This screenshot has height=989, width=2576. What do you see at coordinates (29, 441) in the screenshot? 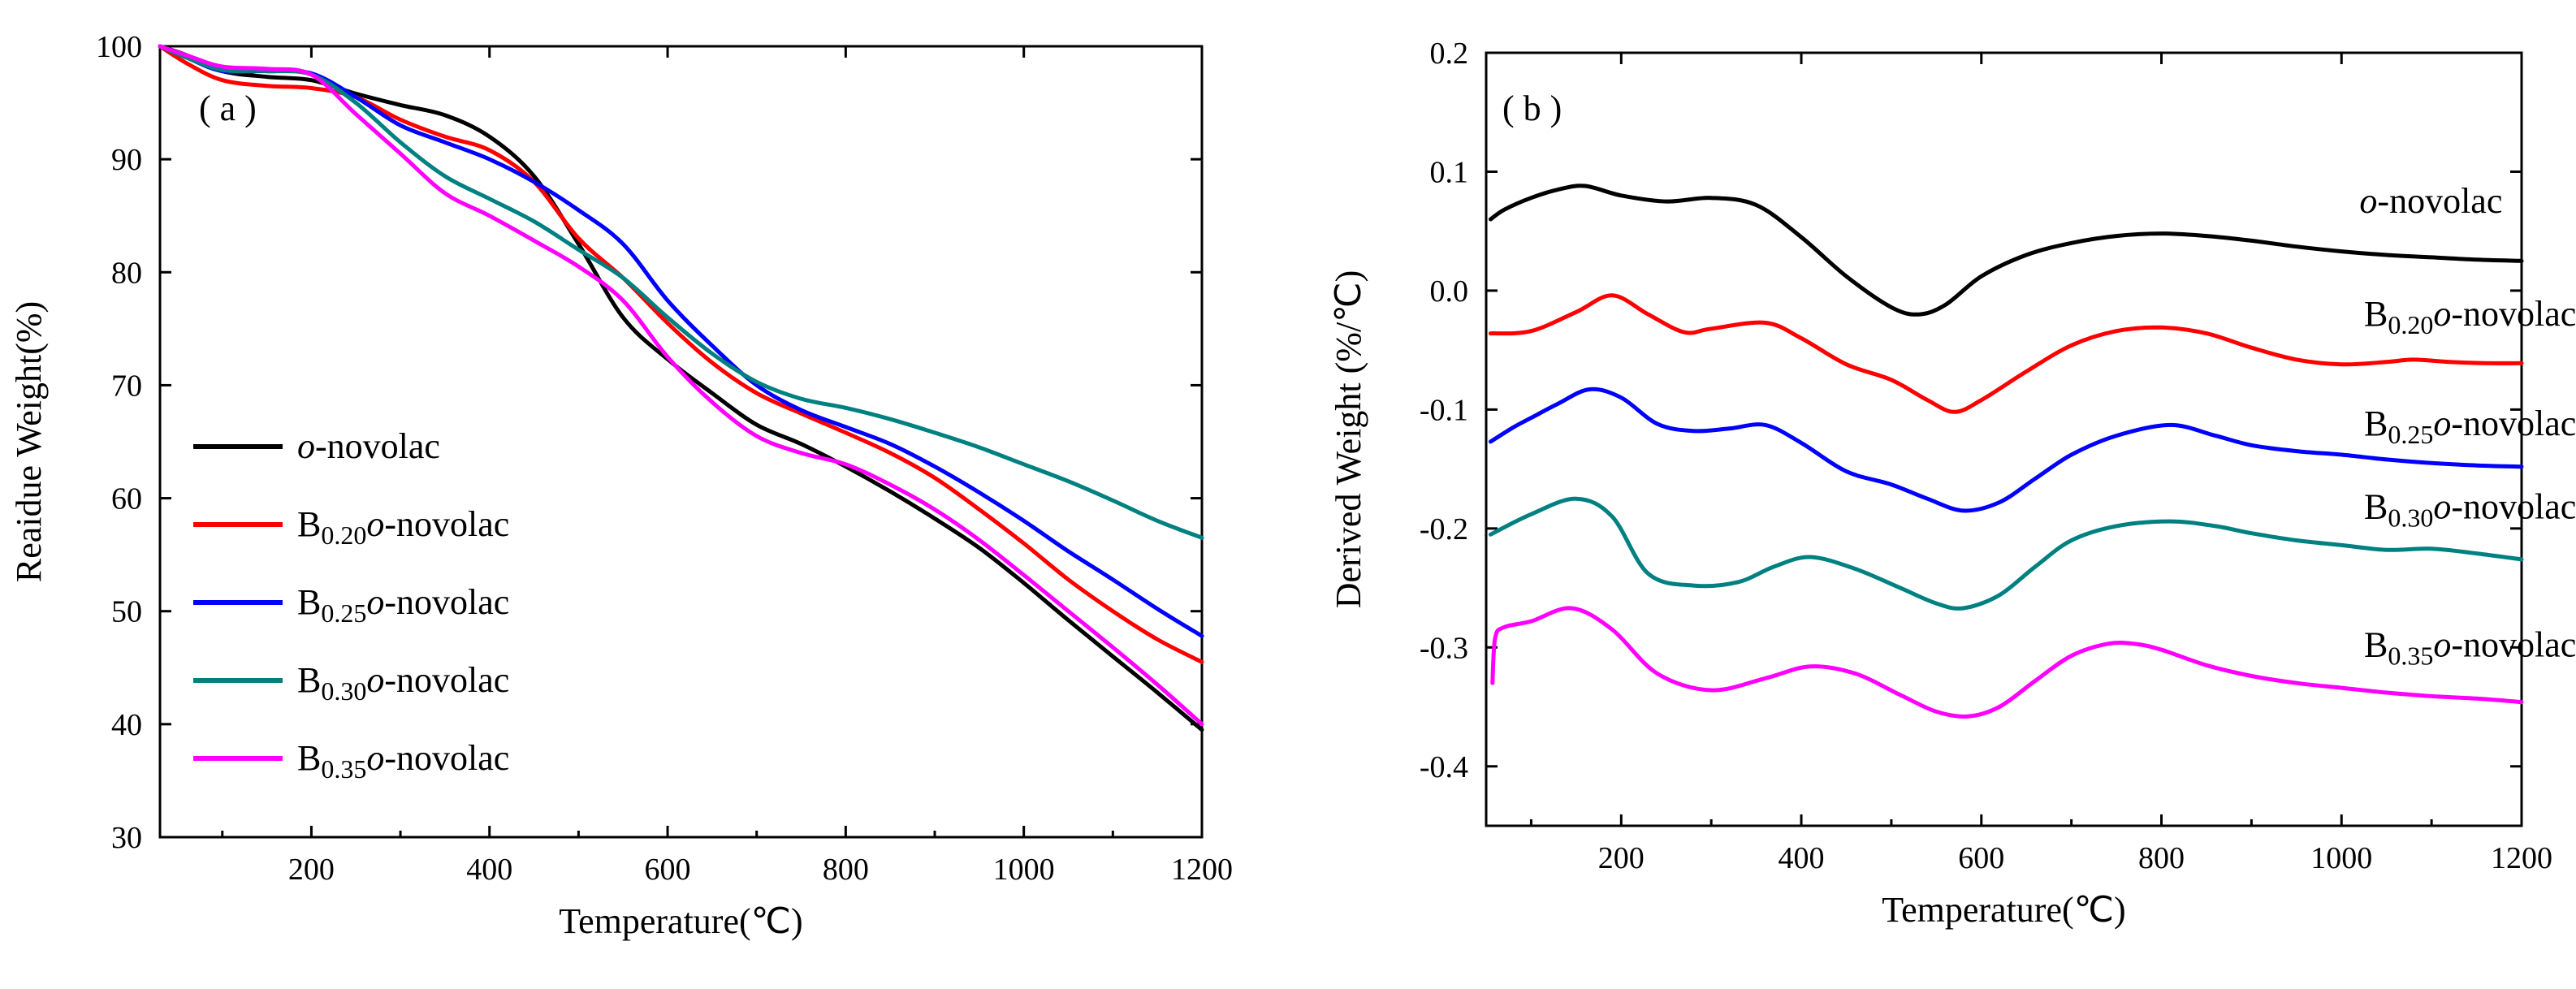
I see `y-axis-title: Reaidue Weight(%)` at bounding box center [29, 441].